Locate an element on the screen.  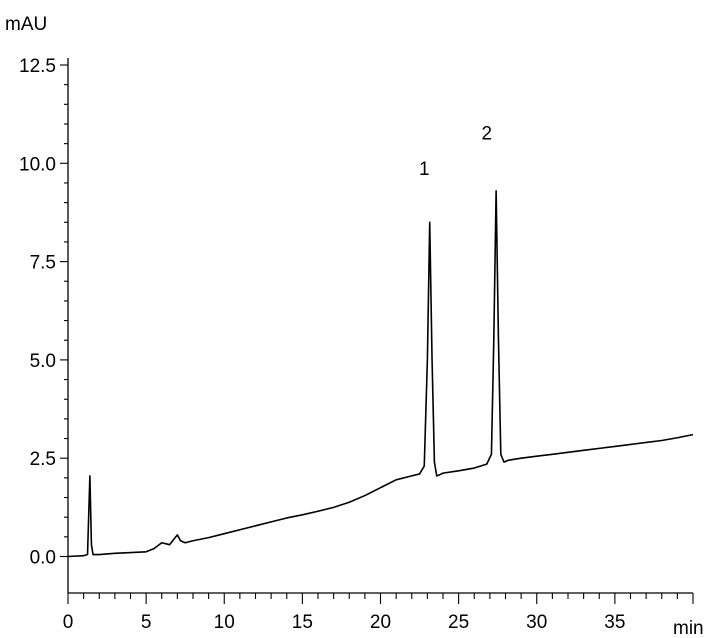
x-tick-label: 20 is located at coordinates (380, 622).